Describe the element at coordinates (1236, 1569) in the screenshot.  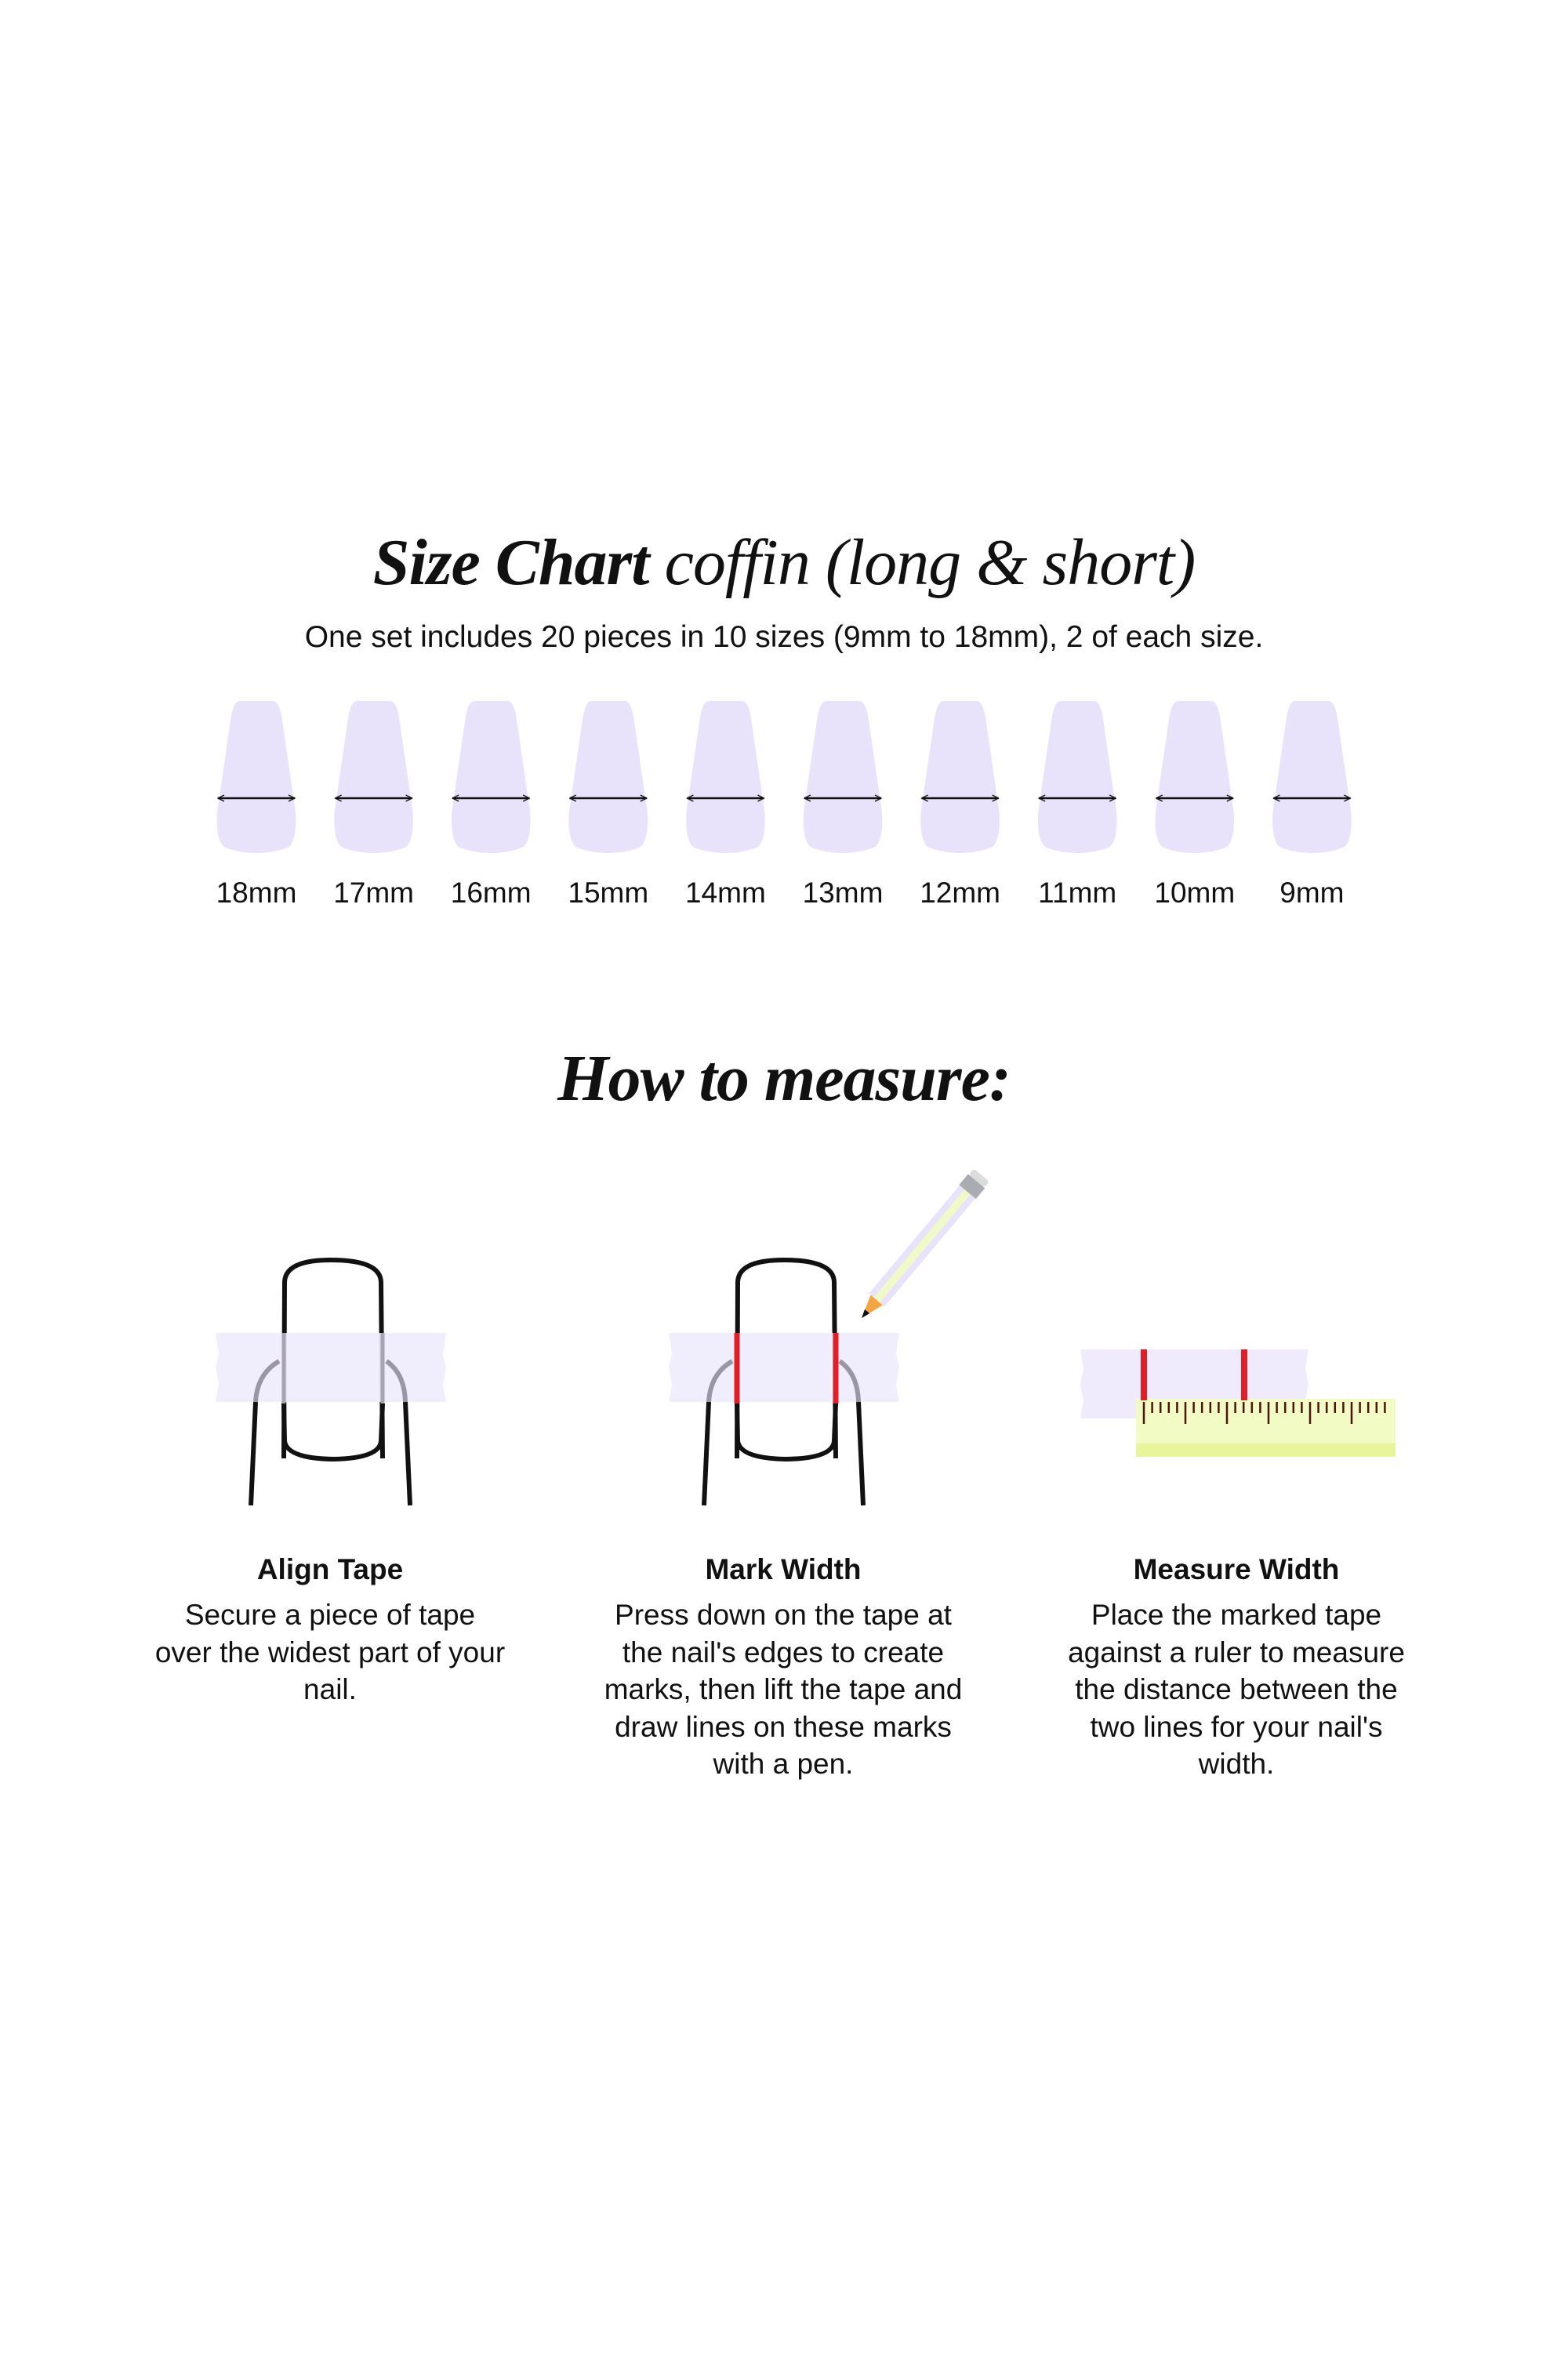
I see `step-title: Measure Width` at that location.